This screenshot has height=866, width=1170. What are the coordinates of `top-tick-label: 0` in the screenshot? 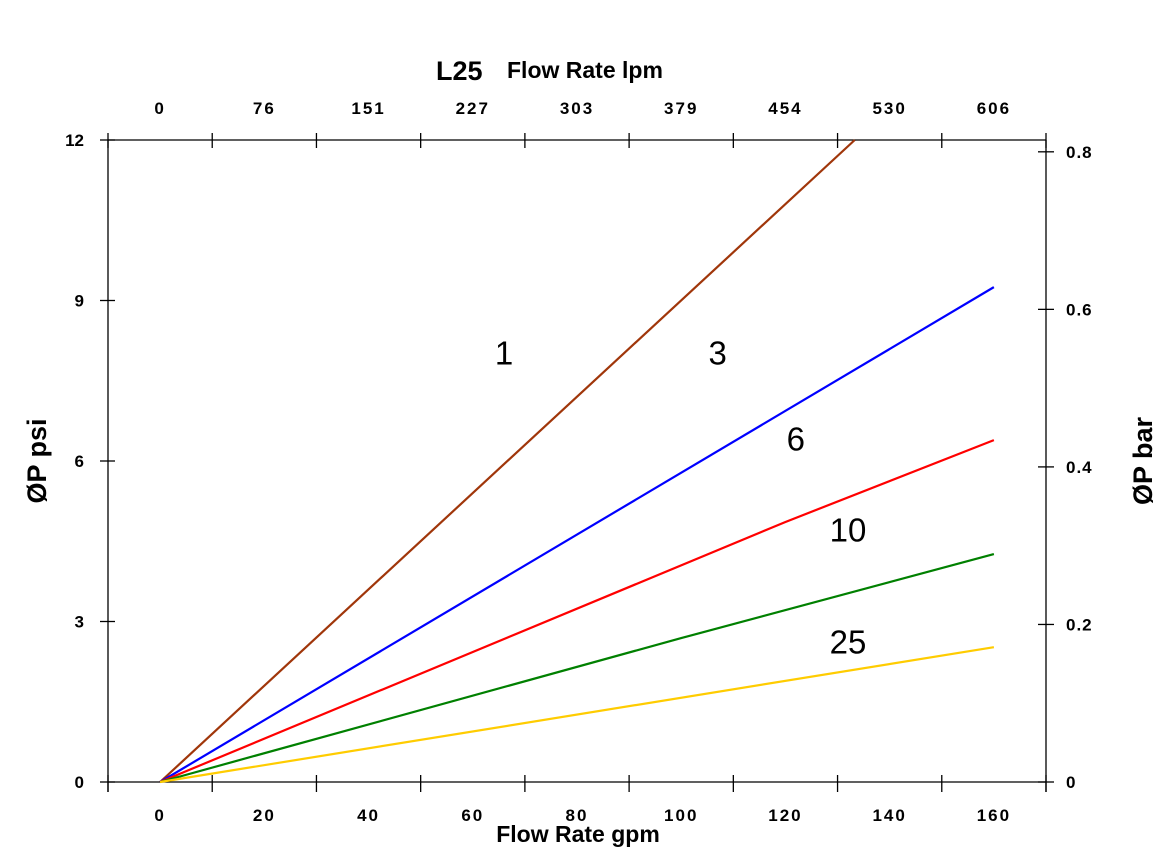 It's located at (159, 108).